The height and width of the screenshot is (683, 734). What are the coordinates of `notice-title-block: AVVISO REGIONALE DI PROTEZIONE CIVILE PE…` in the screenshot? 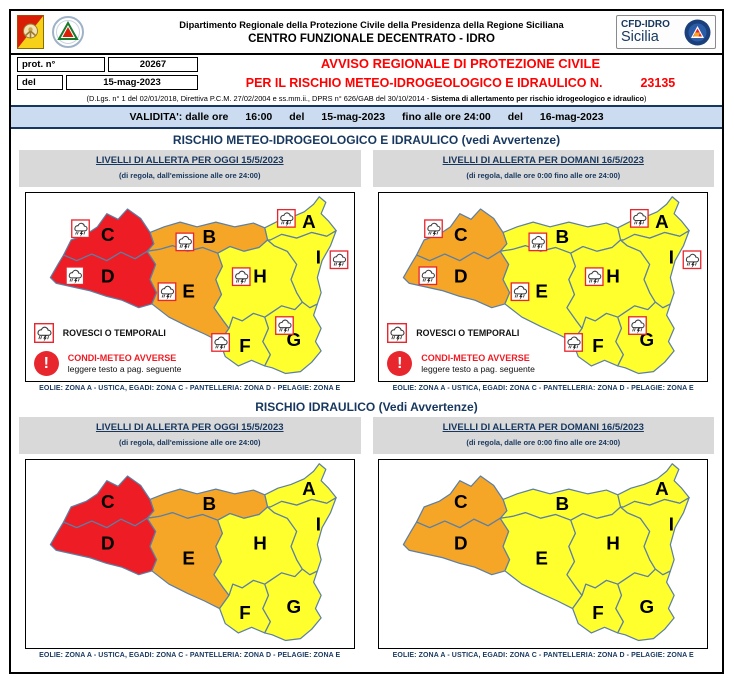 It's located at (460, 73).